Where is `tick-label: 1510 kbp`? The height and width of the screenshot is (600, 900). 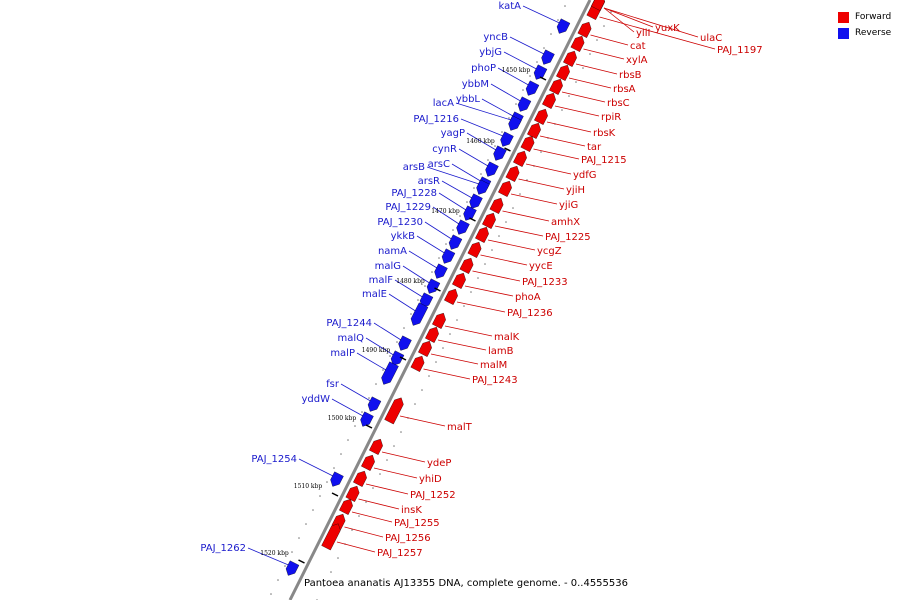 tick-label: 1510 kbp is located at coordinates (308, 486).